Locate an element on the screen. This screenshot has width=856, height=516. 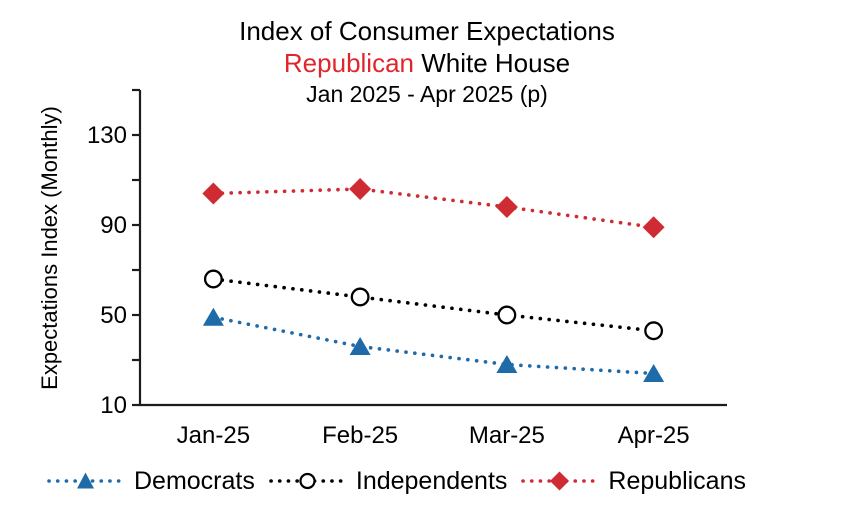
legend-item-democrats: Democrats is located at coordinates (150, 481).